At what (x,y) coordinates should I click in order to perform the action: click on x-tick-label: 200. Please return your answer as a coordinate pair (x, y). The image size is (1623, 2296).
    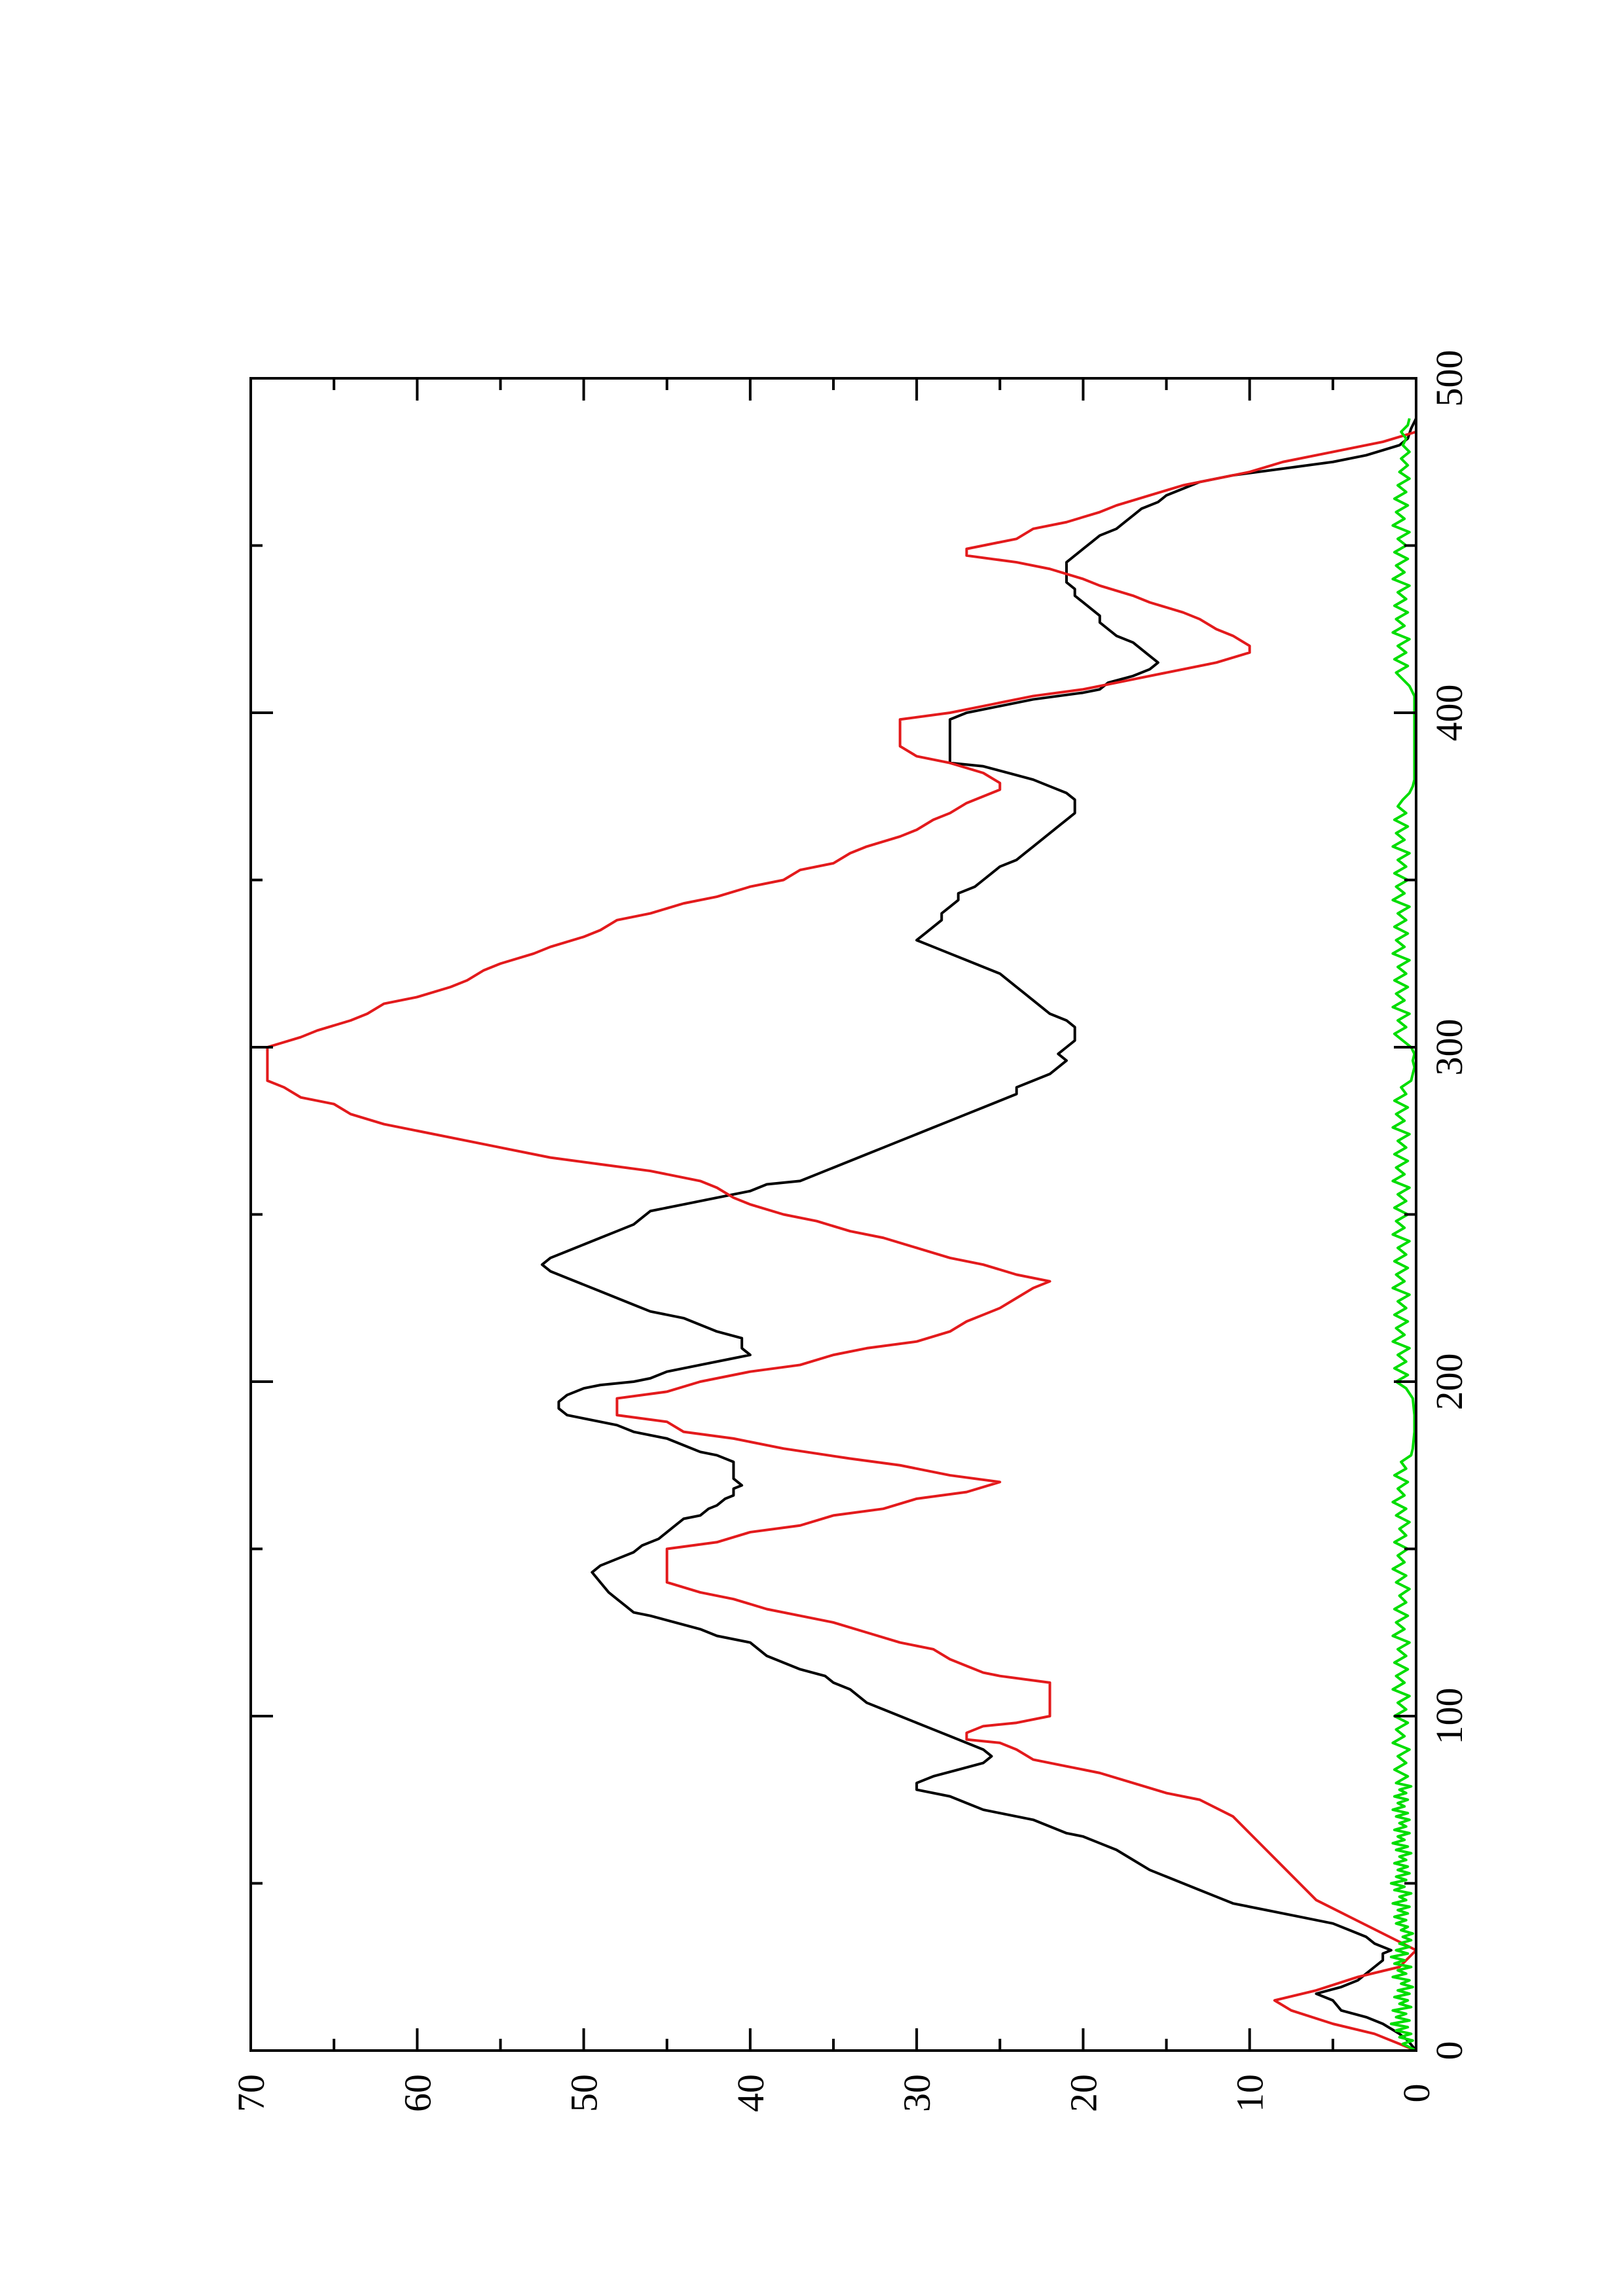
    Looking at the image, I should click on (1449, 1382).